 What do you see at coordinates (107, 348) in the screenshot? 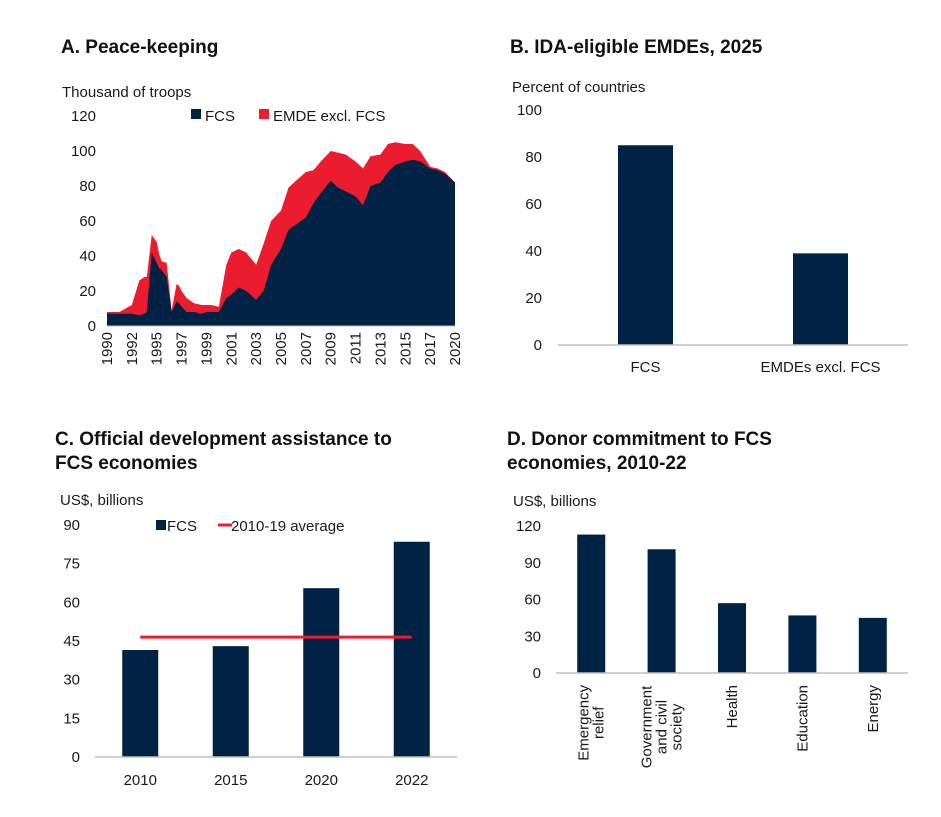
I see `panel-a-x-tick-label: 1990` at bounding box center [107, 348].